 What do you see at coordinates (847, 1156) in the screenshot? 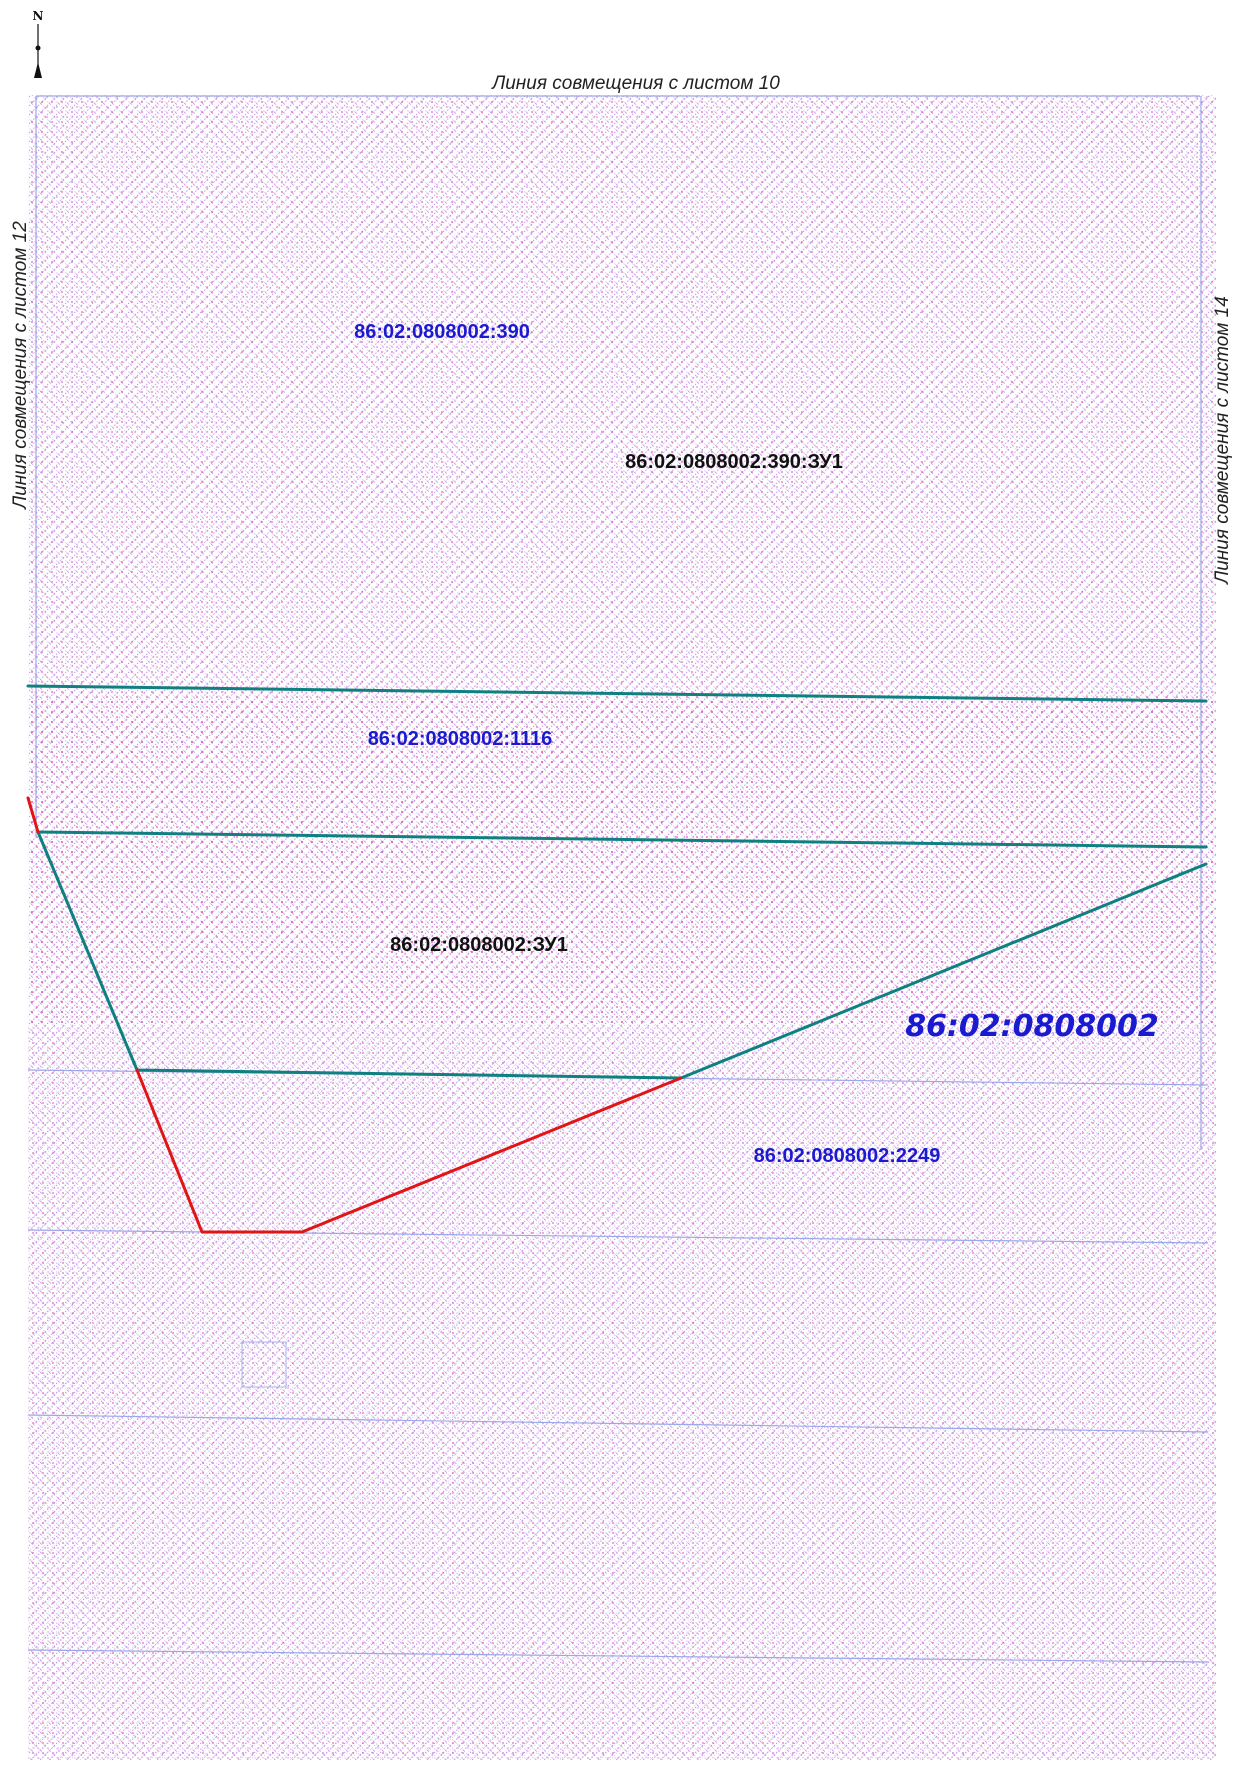
I see `parcel-label-2249: 86:02:0808002:2249` at bounding box center [847, 1156].